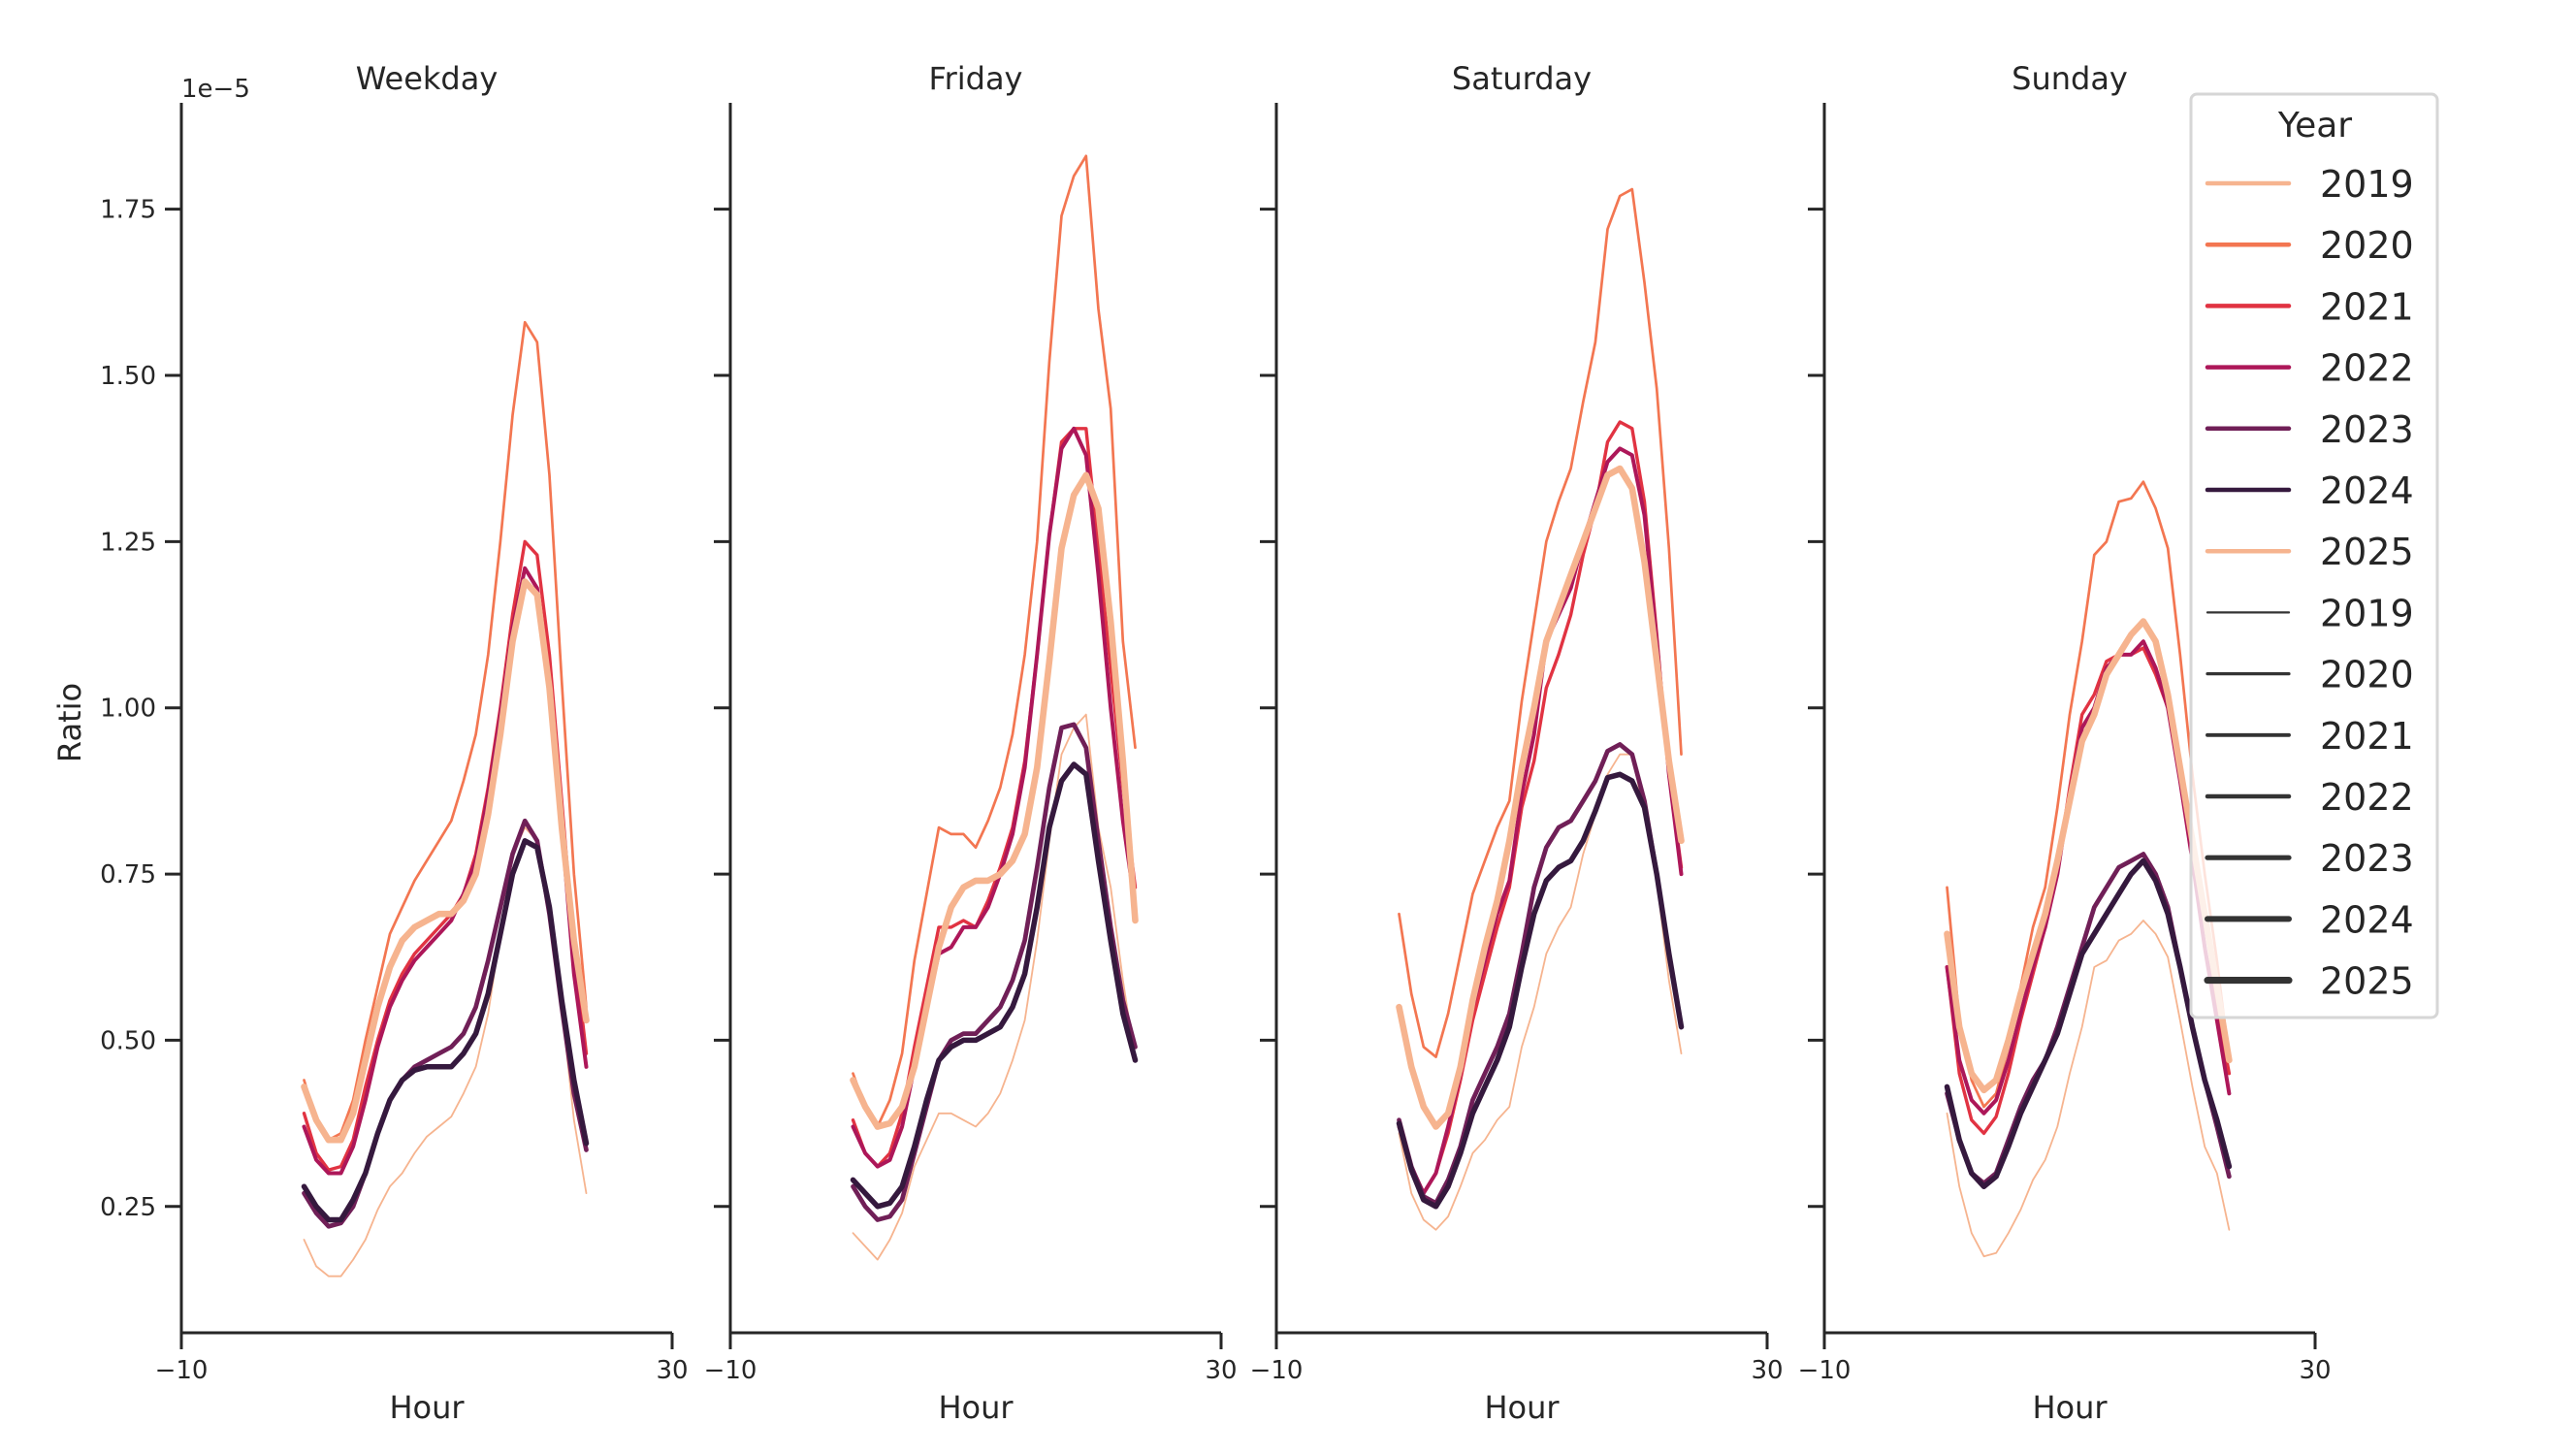  What do you see at coordinates (128, 1040) in the screenshot?
I see `y-tick-label: 0.50` at bounding box center [128, 1040].